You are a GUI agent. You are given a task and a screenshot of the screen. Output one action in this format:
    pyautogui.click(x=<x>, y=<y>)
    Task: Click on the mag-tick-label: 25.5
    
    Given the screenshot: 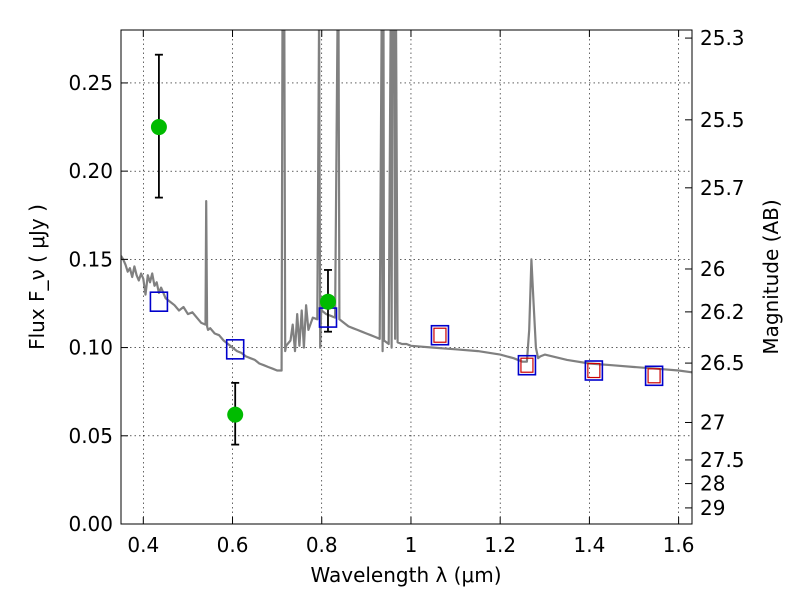 What is the action you would take?
    pyautogui.click(x=722, y=120)
    